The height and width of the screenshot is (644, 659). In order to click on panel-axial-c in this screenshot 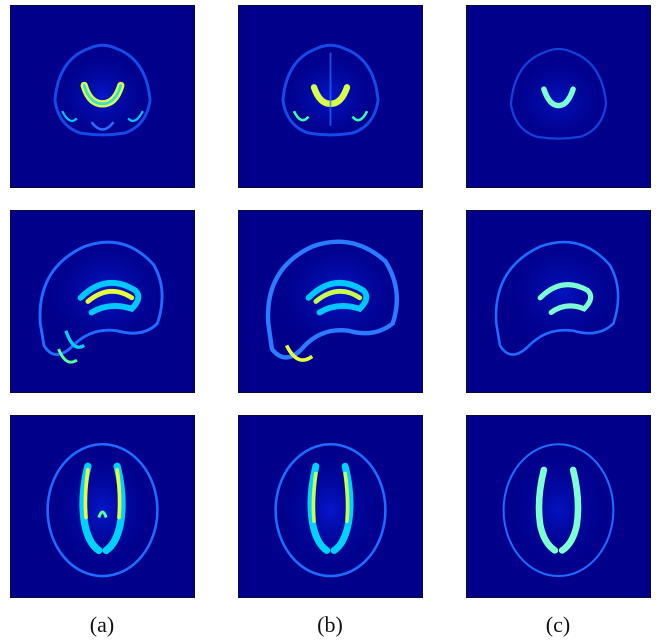, I will do `click(558, 506)`.